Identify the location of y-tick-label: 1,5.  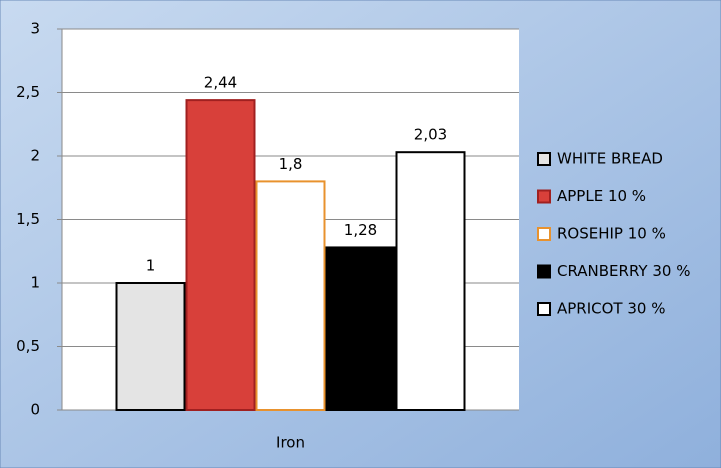
(28, 219).